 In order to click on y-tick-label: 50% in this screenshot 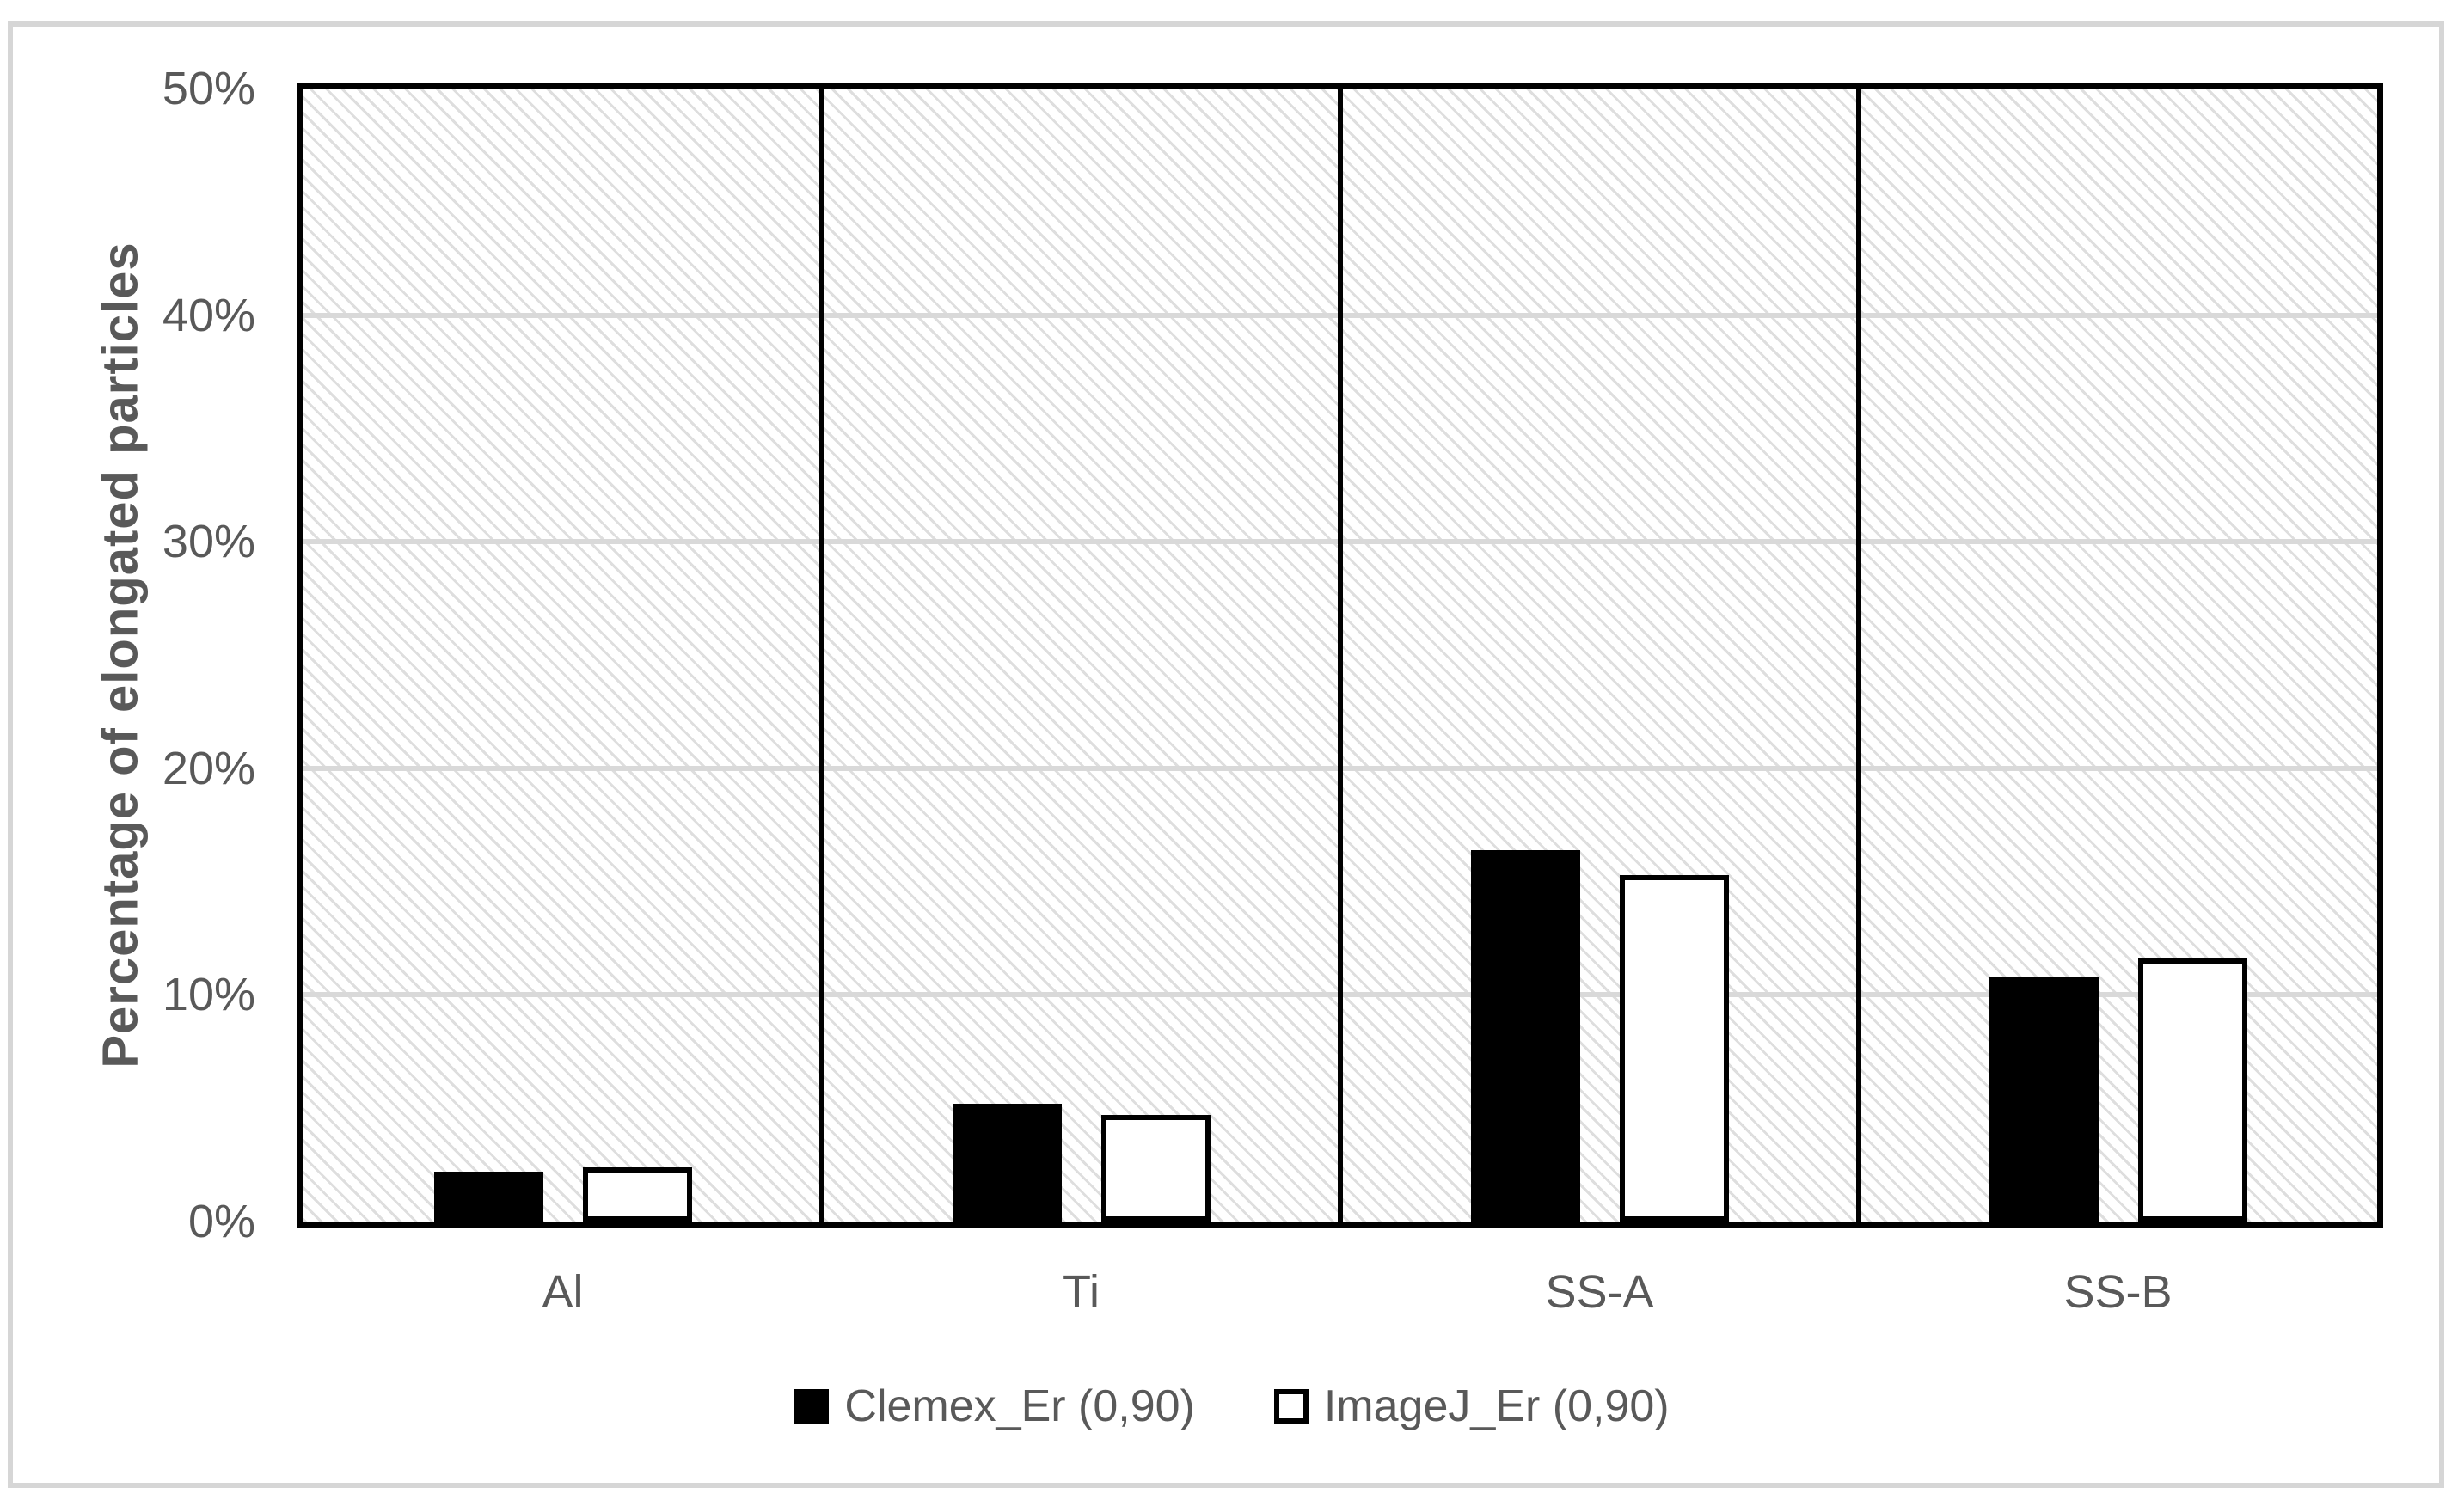, I will do `click(208, 88)`.